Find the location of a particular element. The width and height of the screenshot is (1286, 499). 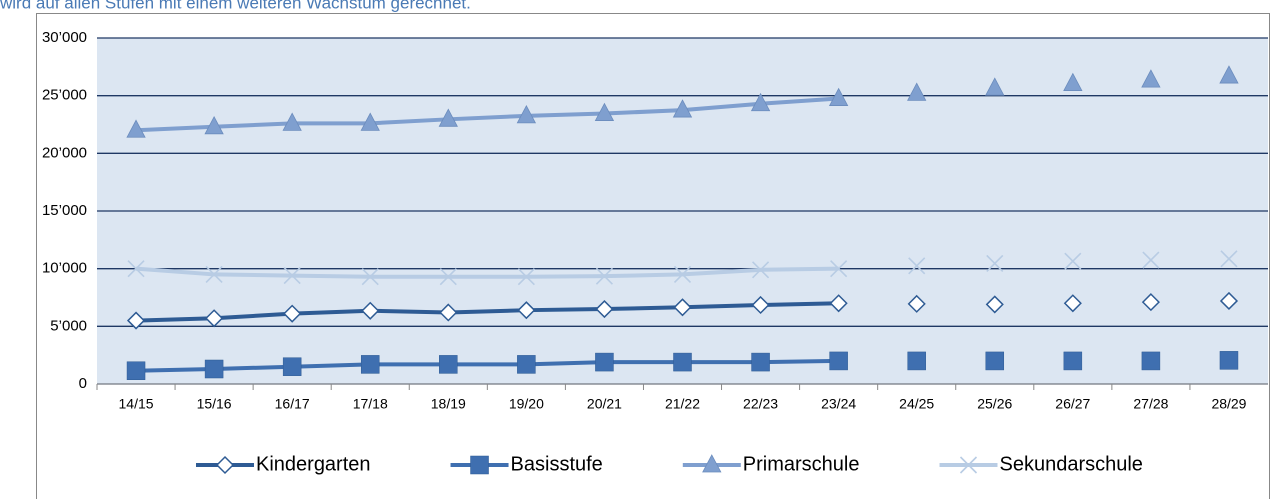

legend-label: Sekundarschule is located at coordinates (1071, 464).